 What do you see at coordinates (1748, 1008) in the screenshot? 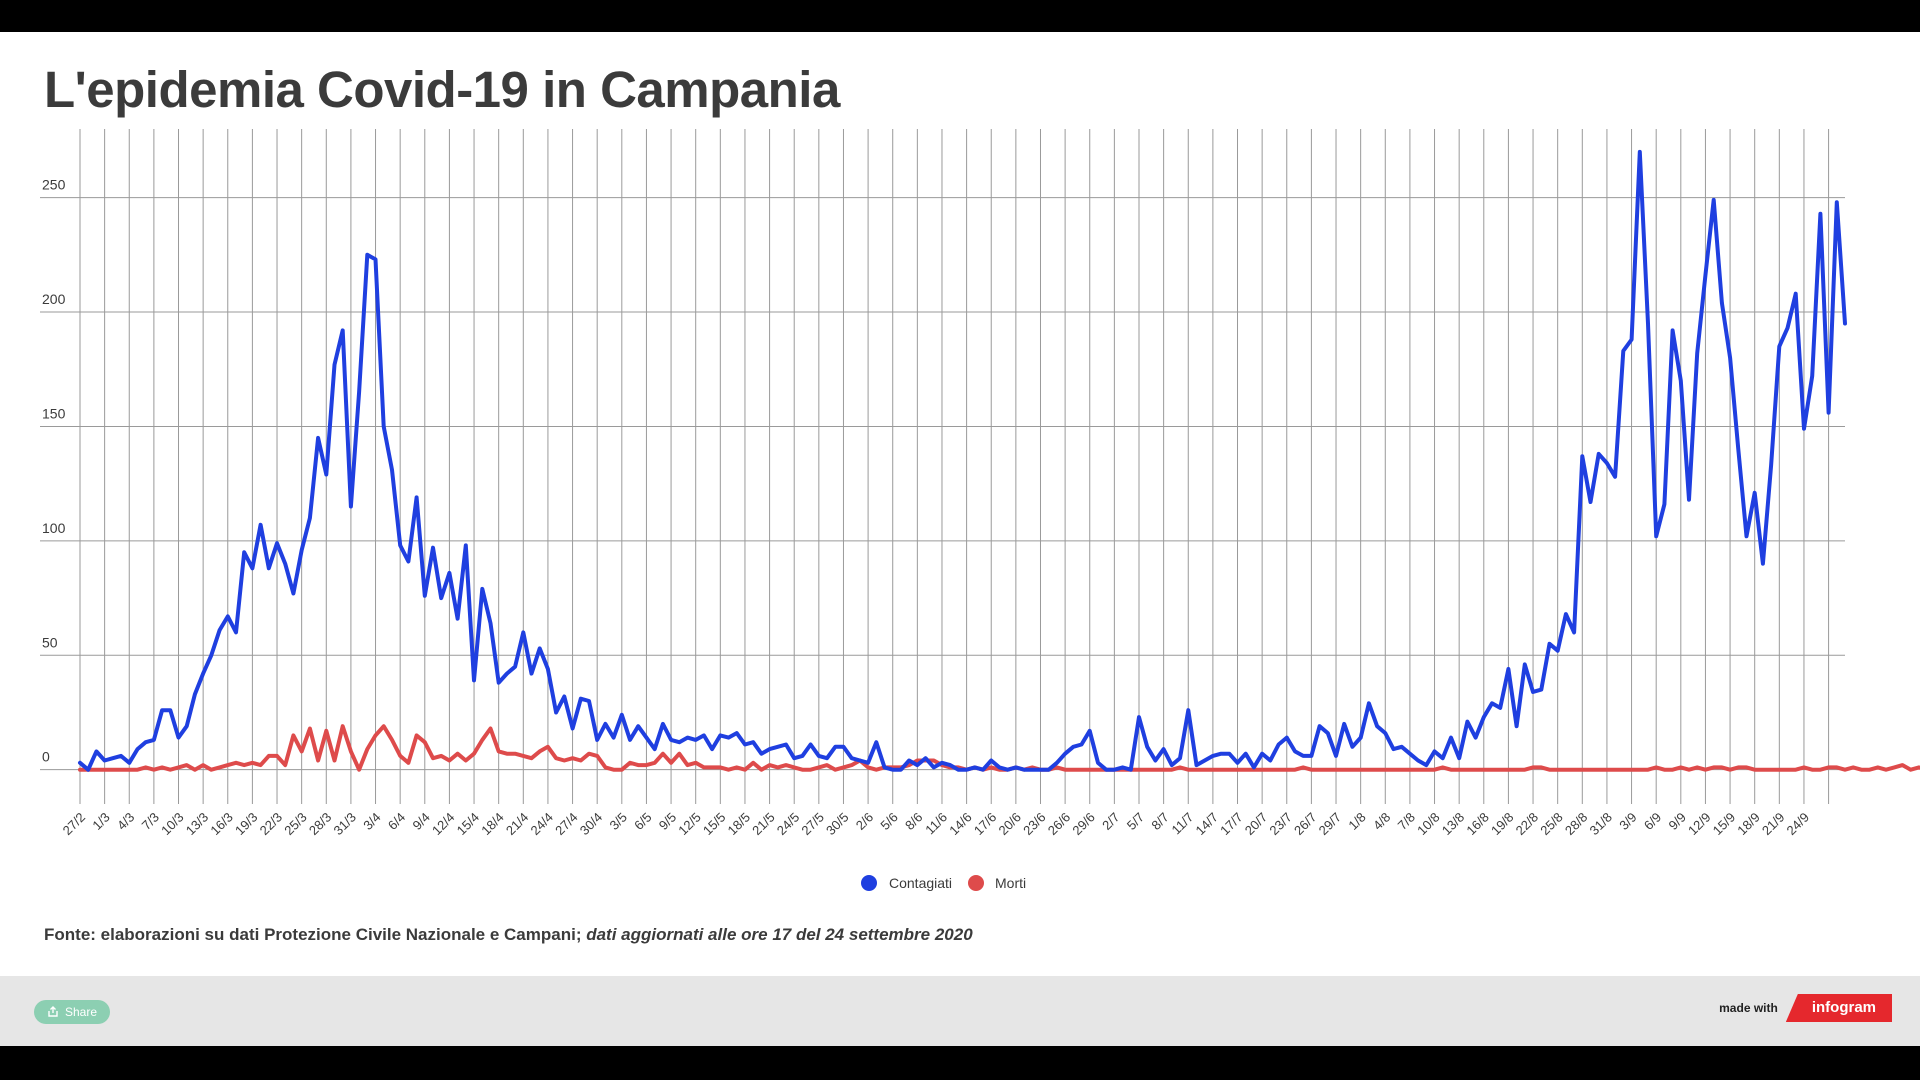
I see `made-with-label: made with` at bounding box center [1748, 1008].